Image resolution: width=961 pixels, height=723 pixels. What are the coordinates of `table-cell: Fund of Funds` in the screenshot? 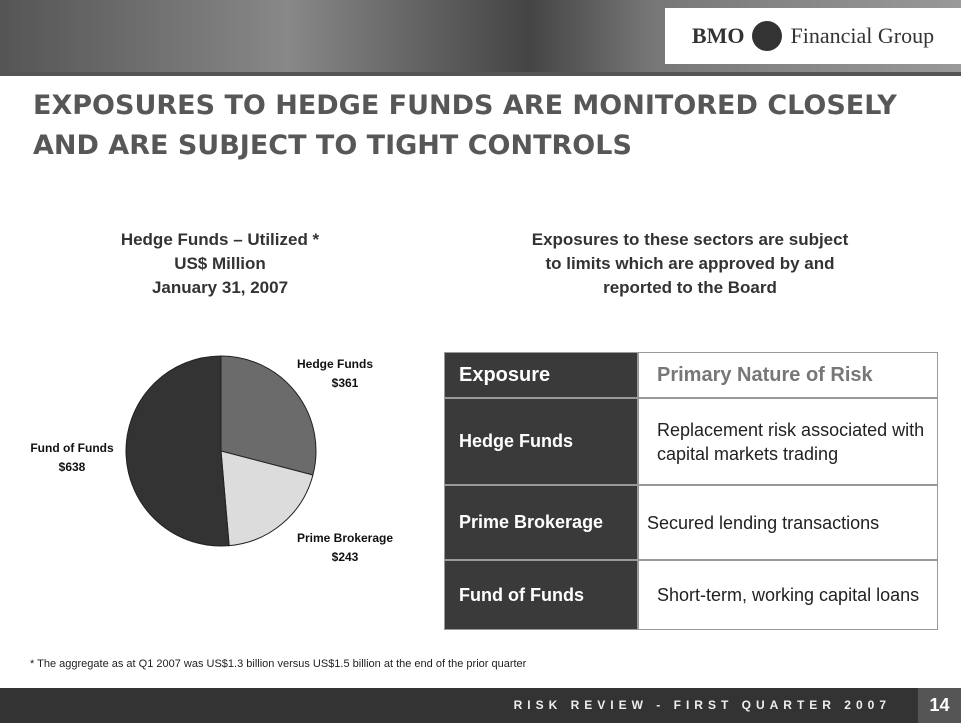 It's located at (541, 595).